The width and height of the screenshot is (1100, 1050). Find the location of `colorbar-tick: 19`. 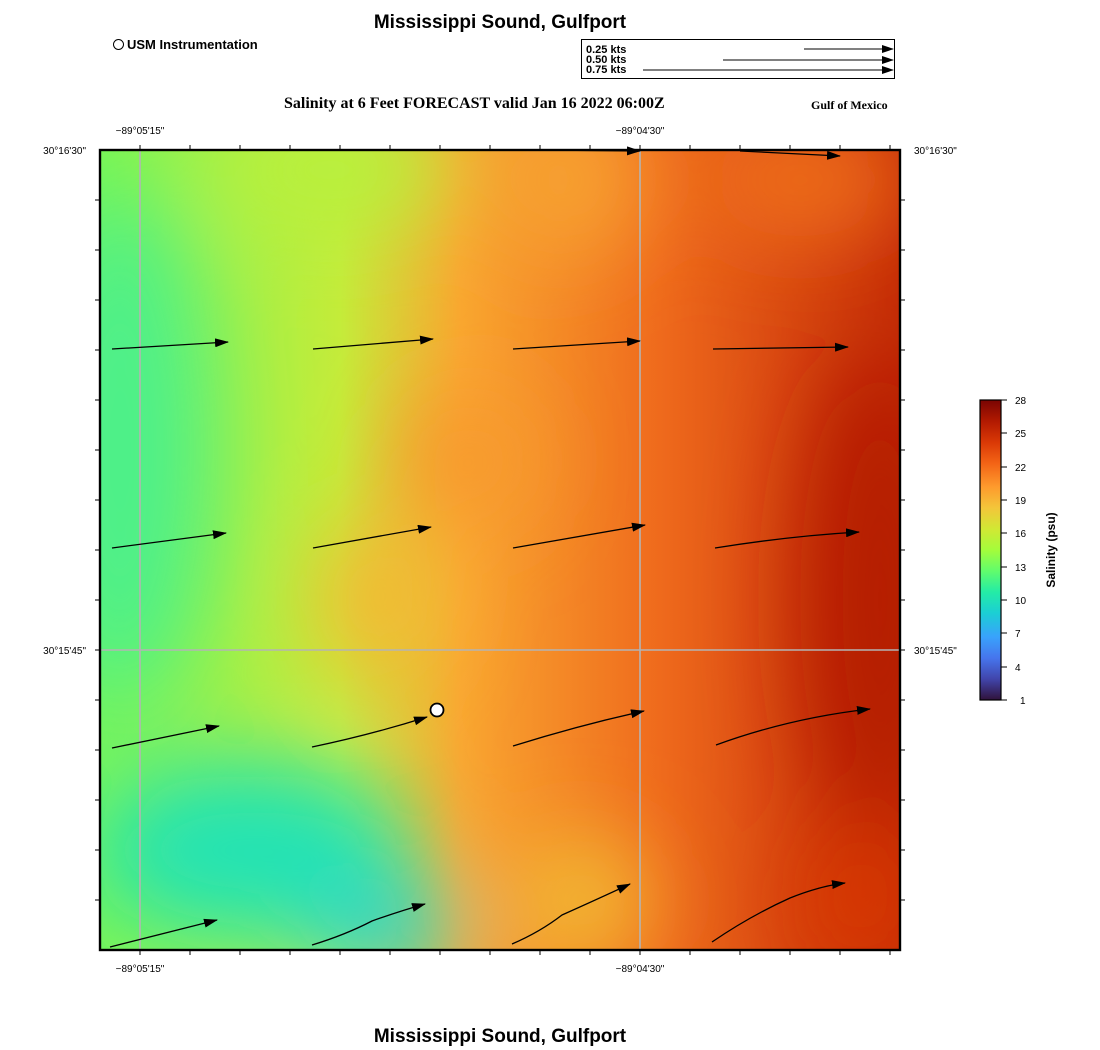

colorbar-tick: 19 is located at coordinates (1021, 501).